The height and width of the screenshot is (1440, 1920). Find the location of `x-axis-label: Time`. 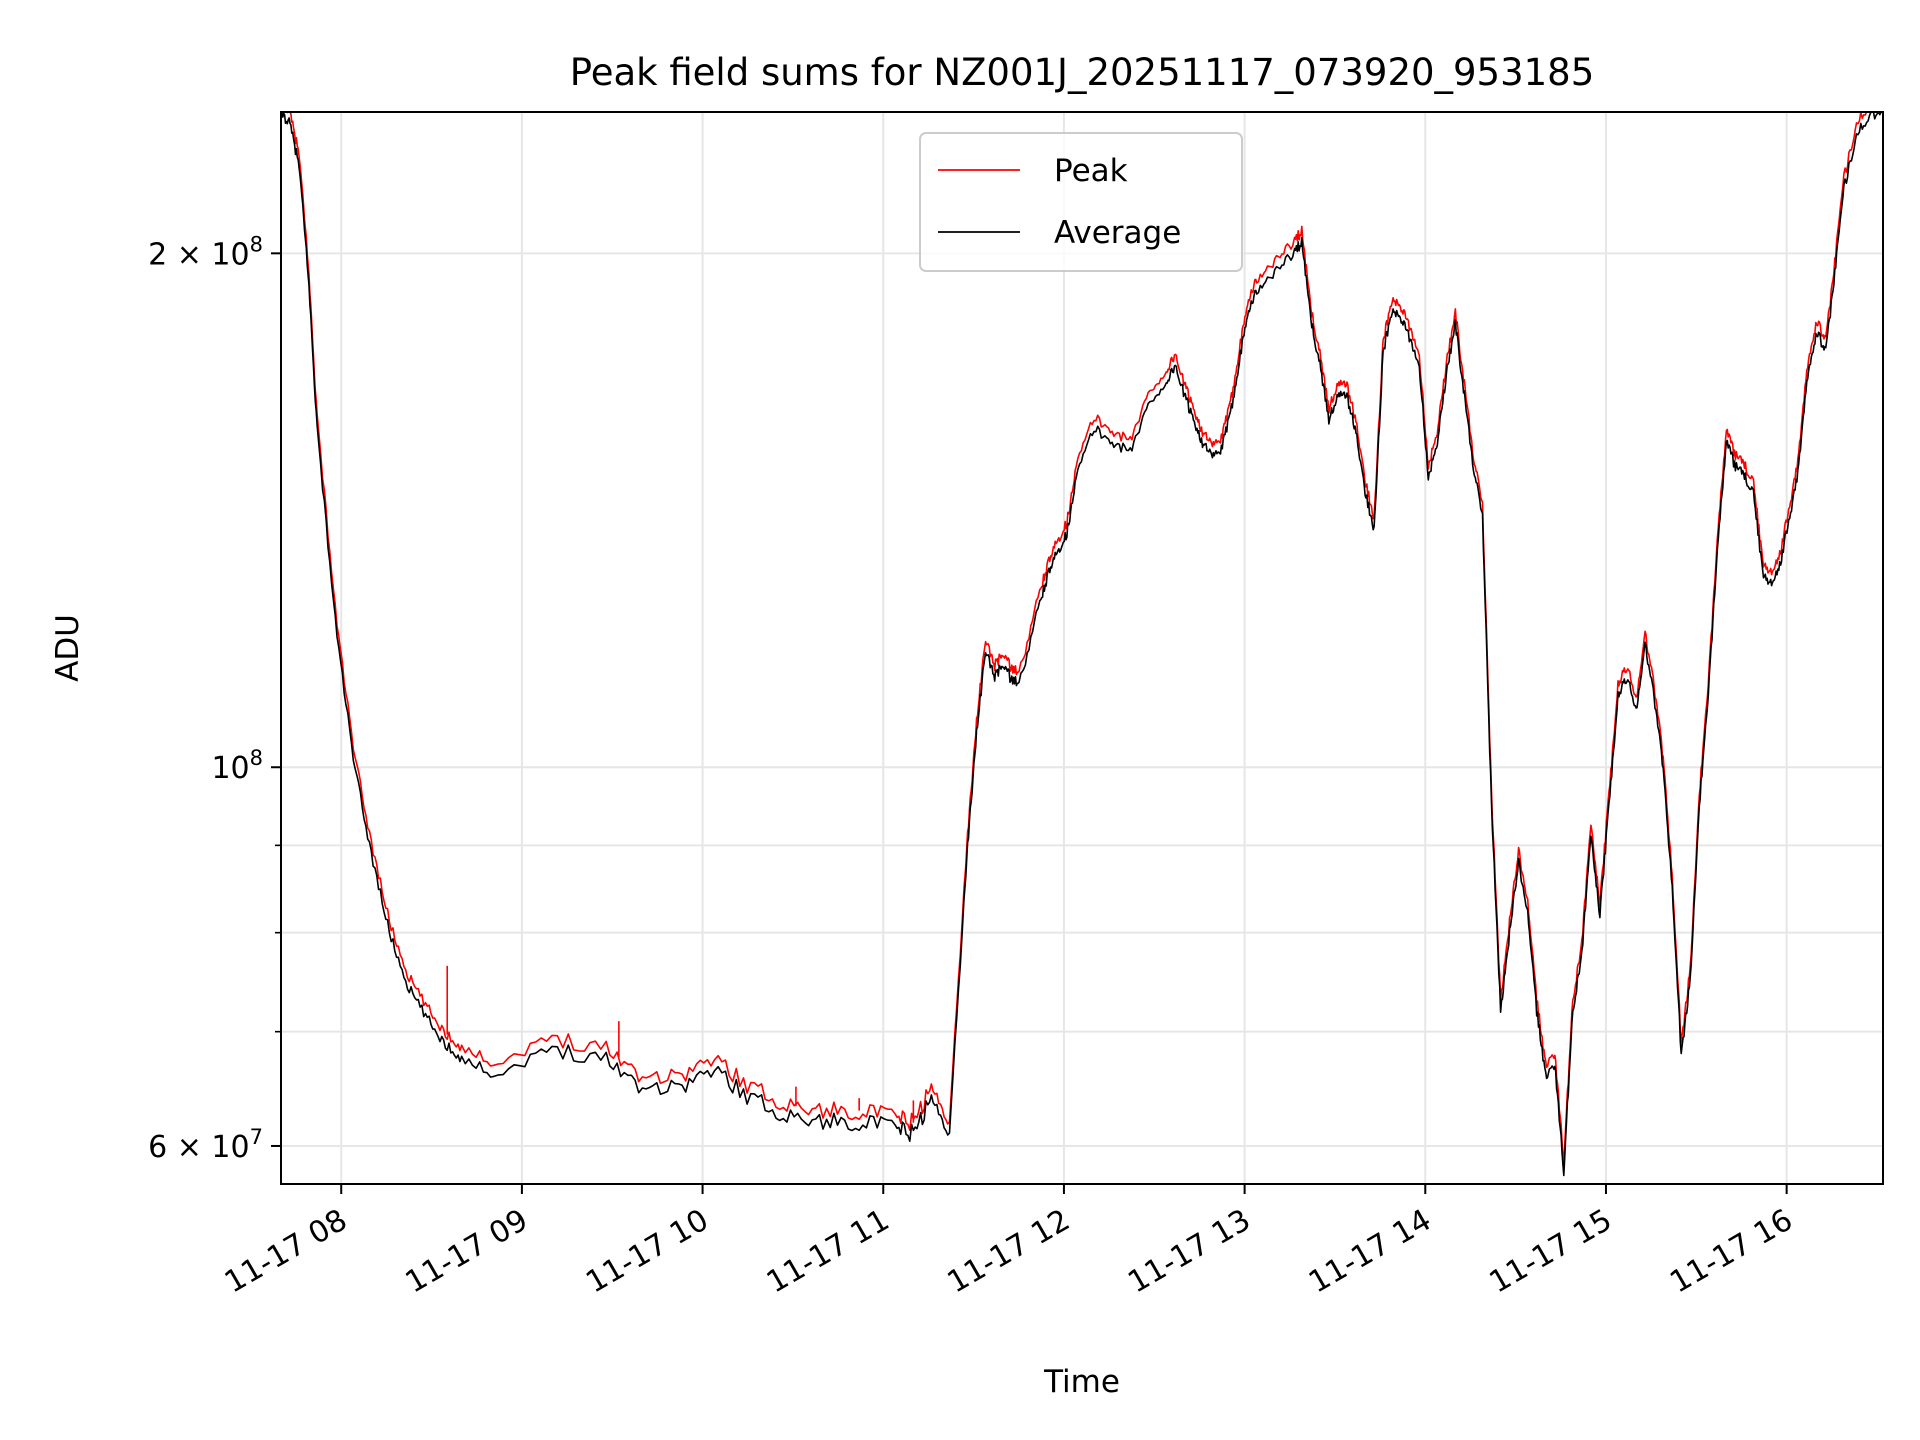

x-axis-label: Time is located at coordinates (1081, 1382).